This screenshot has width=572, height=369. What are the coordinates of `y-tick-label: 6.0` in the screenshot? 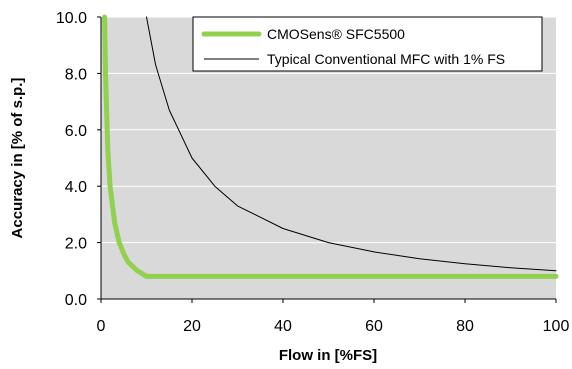 It's located at (76, 131).